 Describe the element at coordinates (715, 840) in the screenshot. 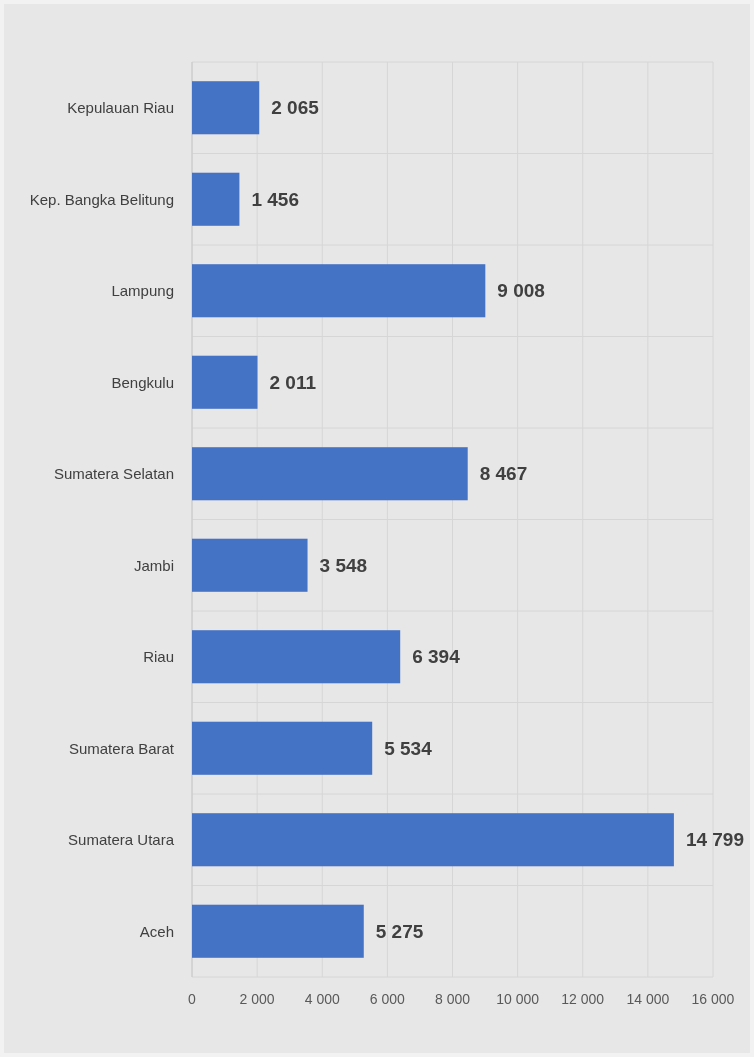

I see `data-label: 14 799` at that location.